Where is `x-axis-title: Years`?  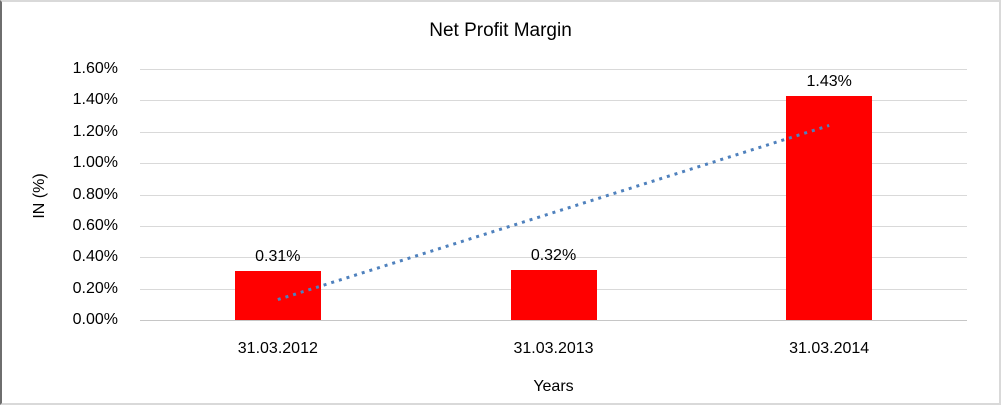 x-axis-title: Years is located at coordinates (553, 386).